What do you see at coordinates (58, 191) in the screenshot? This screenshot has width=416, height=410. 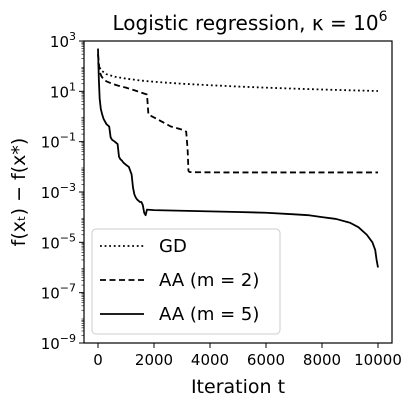 I see `y-tick-label: 10⁻³` at bounding box center [58, 191].